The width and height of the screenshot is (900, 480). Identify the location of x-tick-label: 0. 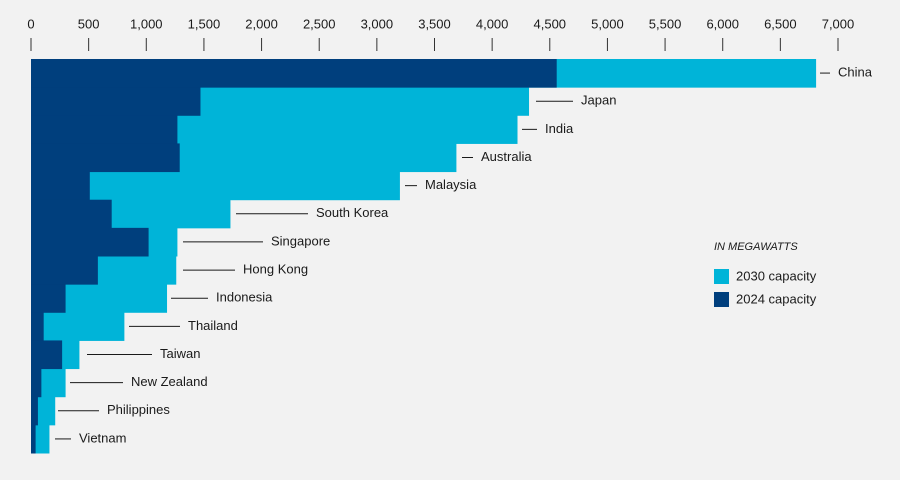
(30, 23).